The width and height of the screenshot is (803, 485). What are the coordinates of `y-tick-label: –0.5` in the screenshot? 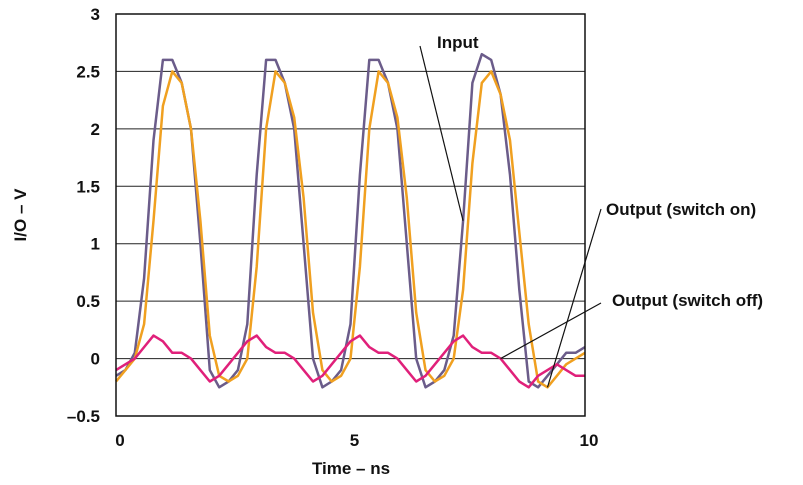 It's located at (83, 416).